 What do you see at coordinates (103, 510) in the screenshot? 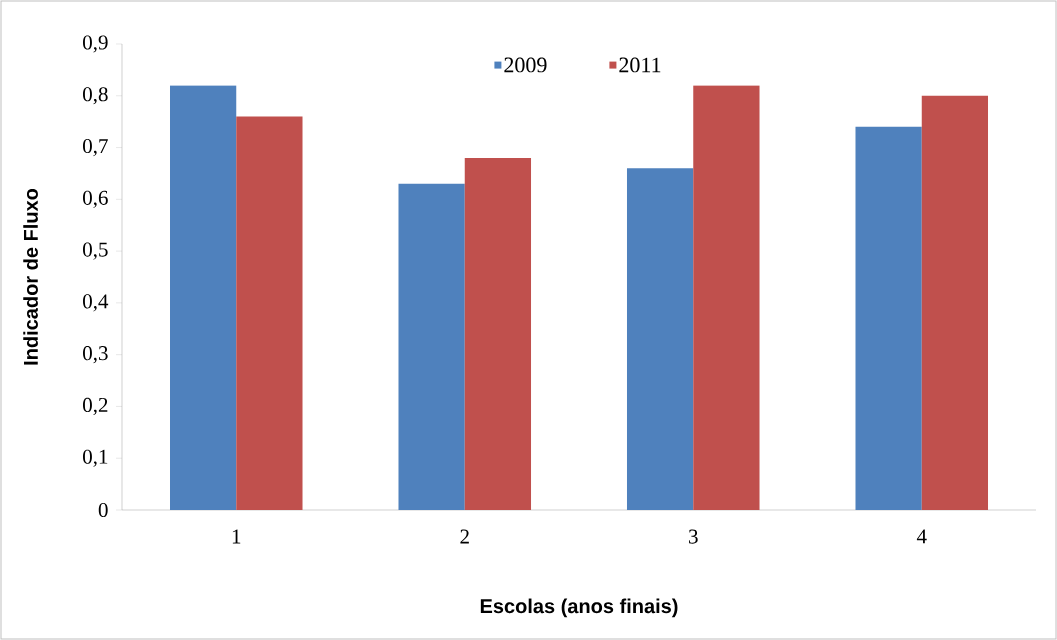
I see `y-tick-label: 0` at bounding box center [103, 510].